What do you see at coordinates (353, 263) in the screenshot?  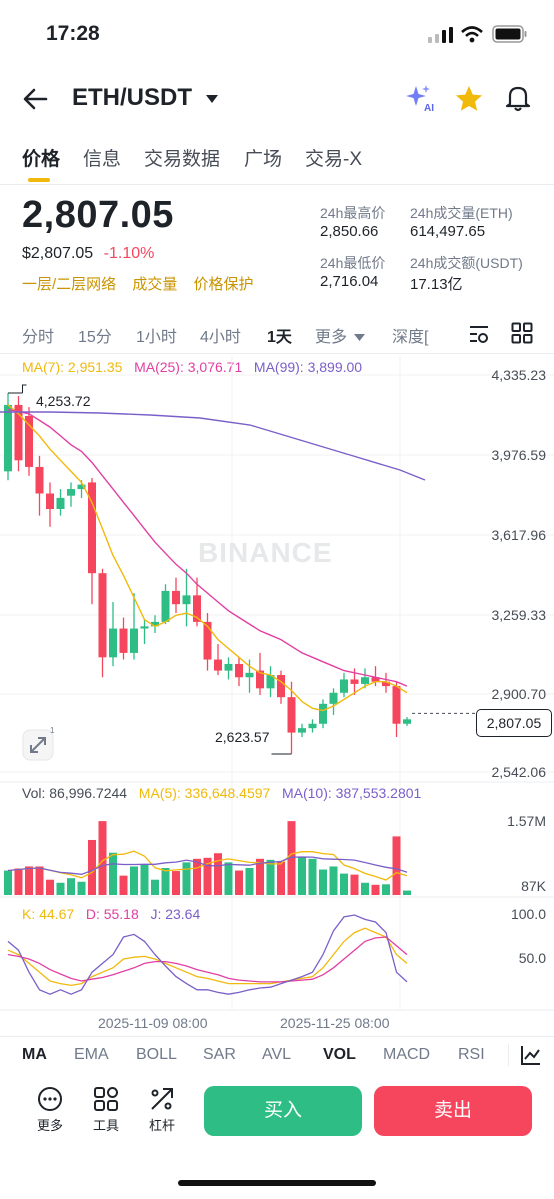 I see `stat-low-label: 24h最低价` at bounding box center [353, 263].